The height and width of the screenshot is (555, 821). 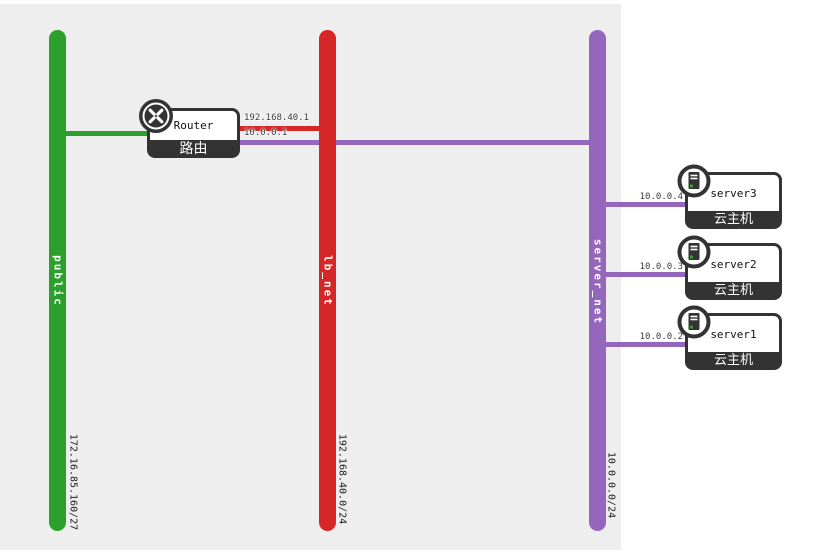 I want to click on network-bar-server-net, so click(x=597, y=280).